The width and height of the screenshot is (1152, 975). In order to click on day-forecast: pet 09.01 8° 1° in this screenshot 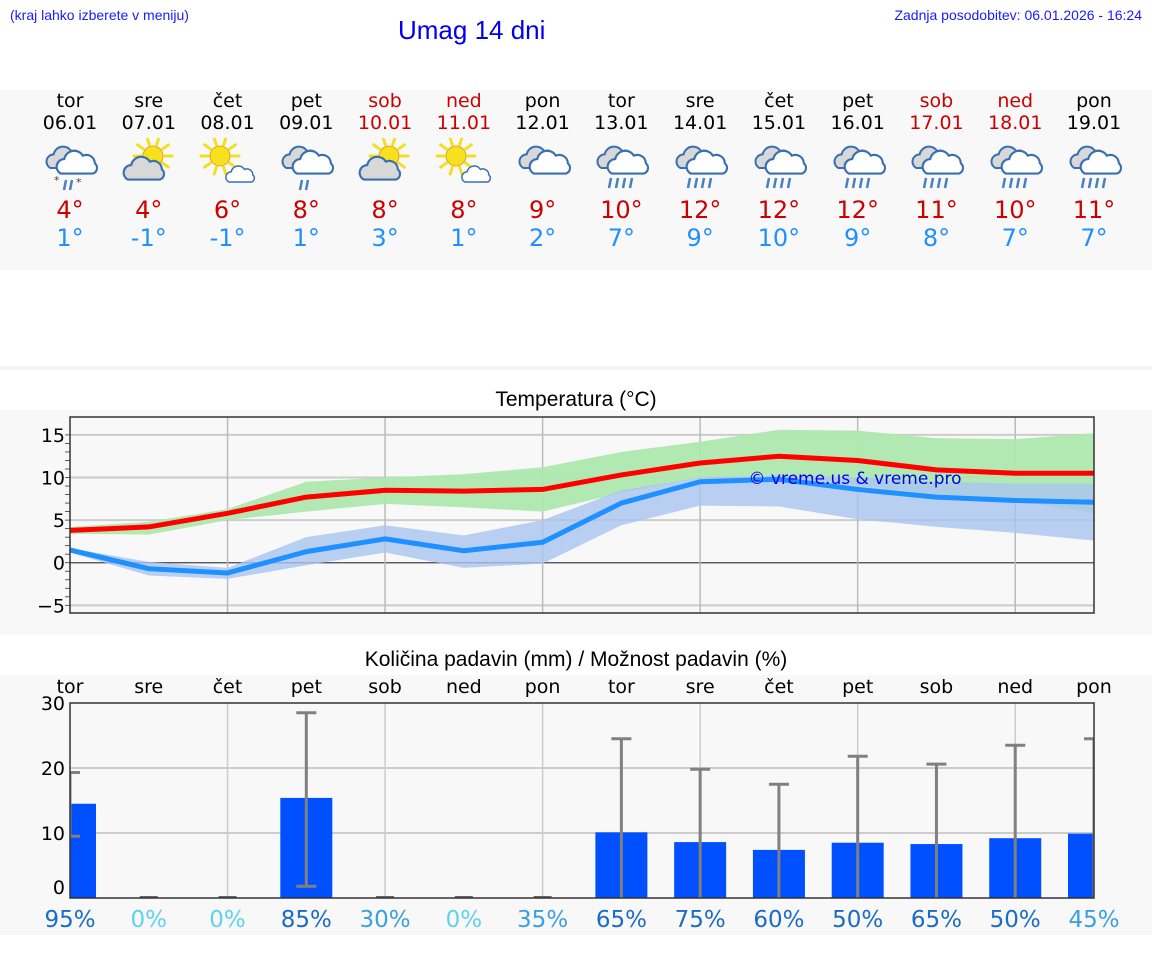, I will do `click(306, 171)`.